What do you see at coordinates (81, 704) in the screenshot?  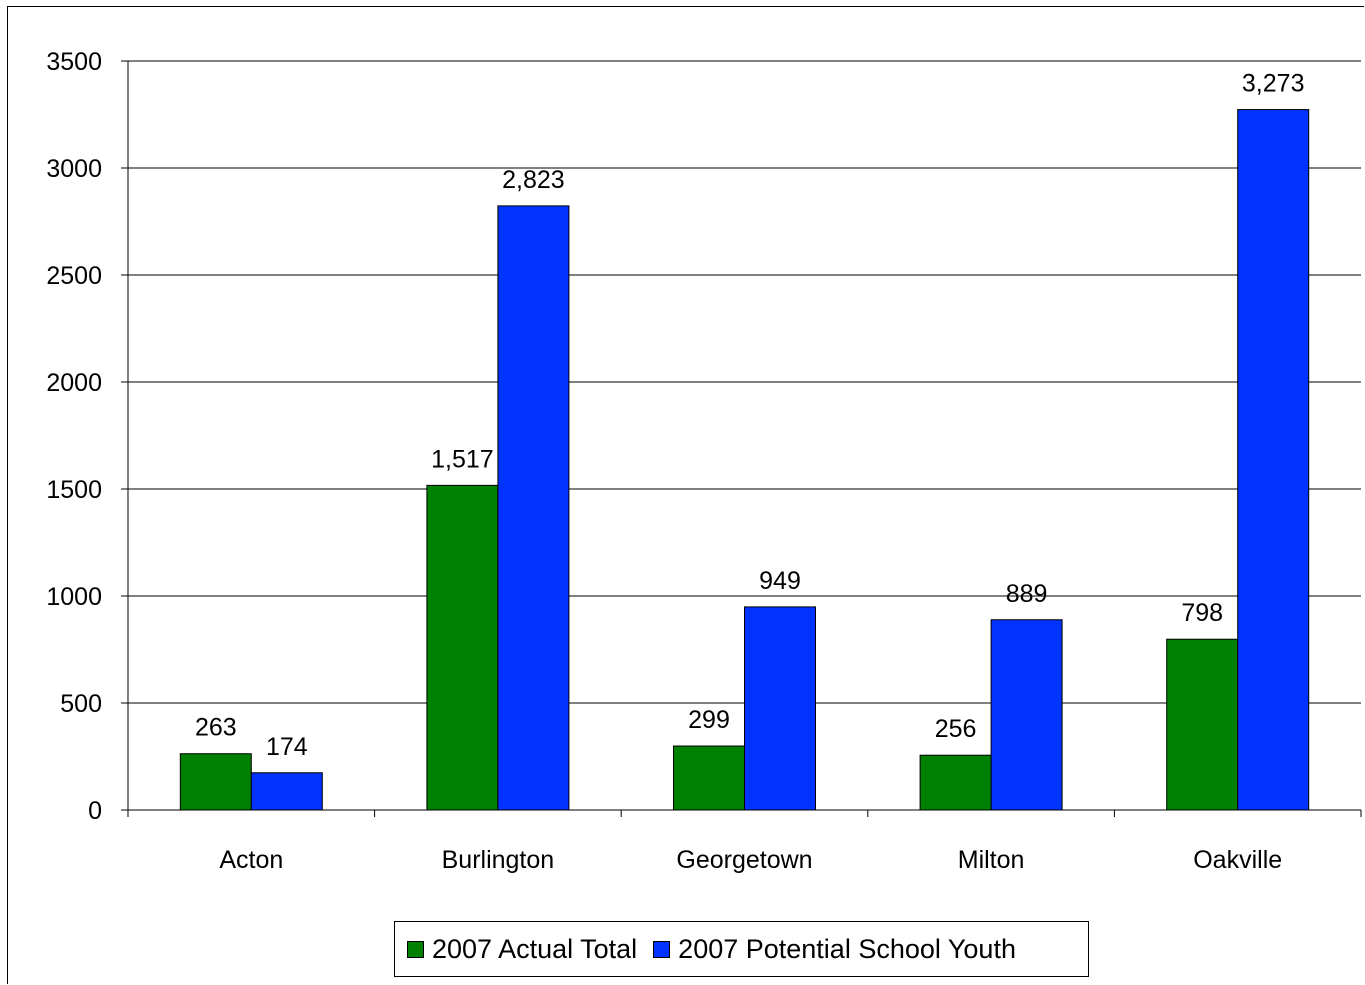 I see `y-tick-label: 500` at bounding box center [81, 704].